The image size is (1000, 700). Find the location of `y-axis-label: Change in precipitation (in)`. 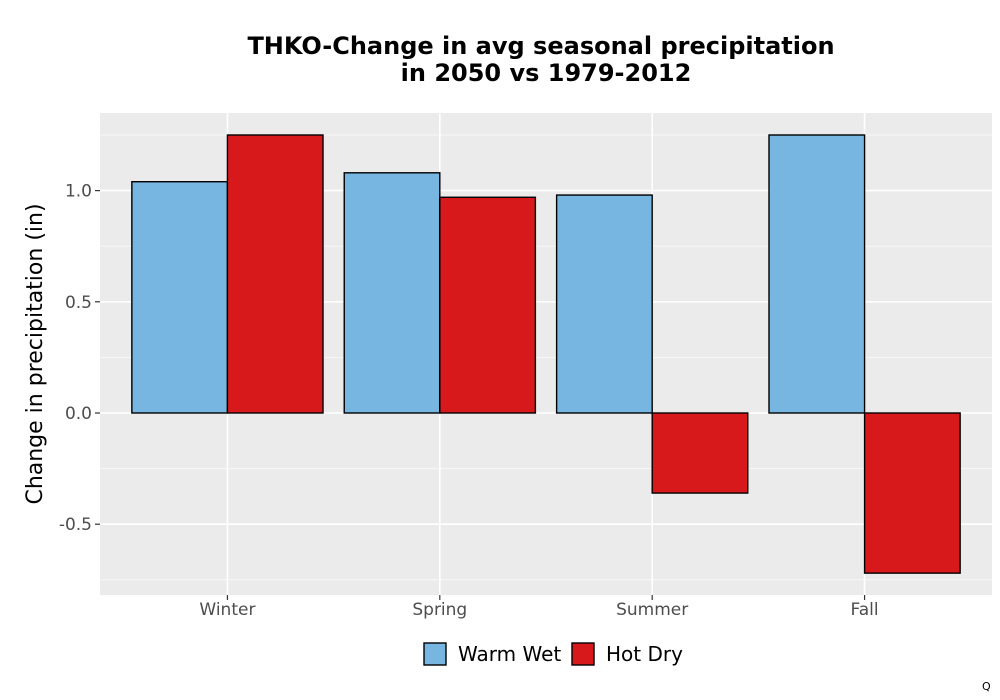

y-axis-label: Change in precipitation (in) is located at coordinates (35, 353).